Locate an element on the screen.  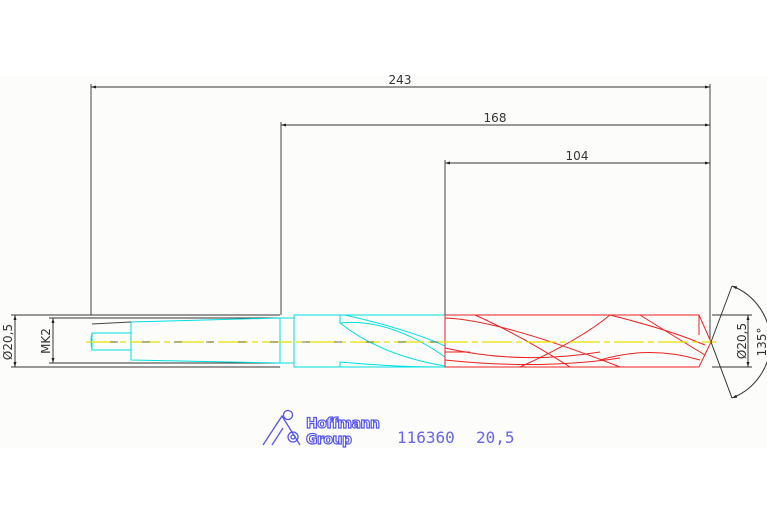
dim-104: 104 is located at coordinates (577, 156).